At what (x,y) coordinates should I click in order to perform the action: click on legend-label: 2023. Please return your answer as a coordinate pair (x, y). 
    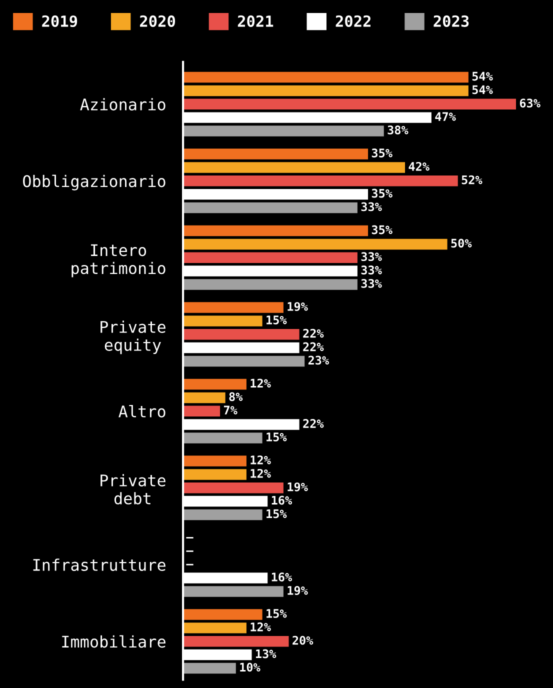
    Looking at the image, I should click on (451, 21).